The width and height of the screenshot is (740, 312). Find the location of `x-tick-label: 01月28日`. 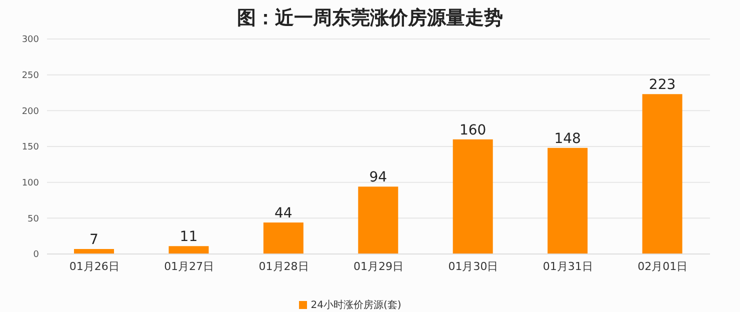

x-tick-label: 01月28日 is located at coordinates (283, 266).